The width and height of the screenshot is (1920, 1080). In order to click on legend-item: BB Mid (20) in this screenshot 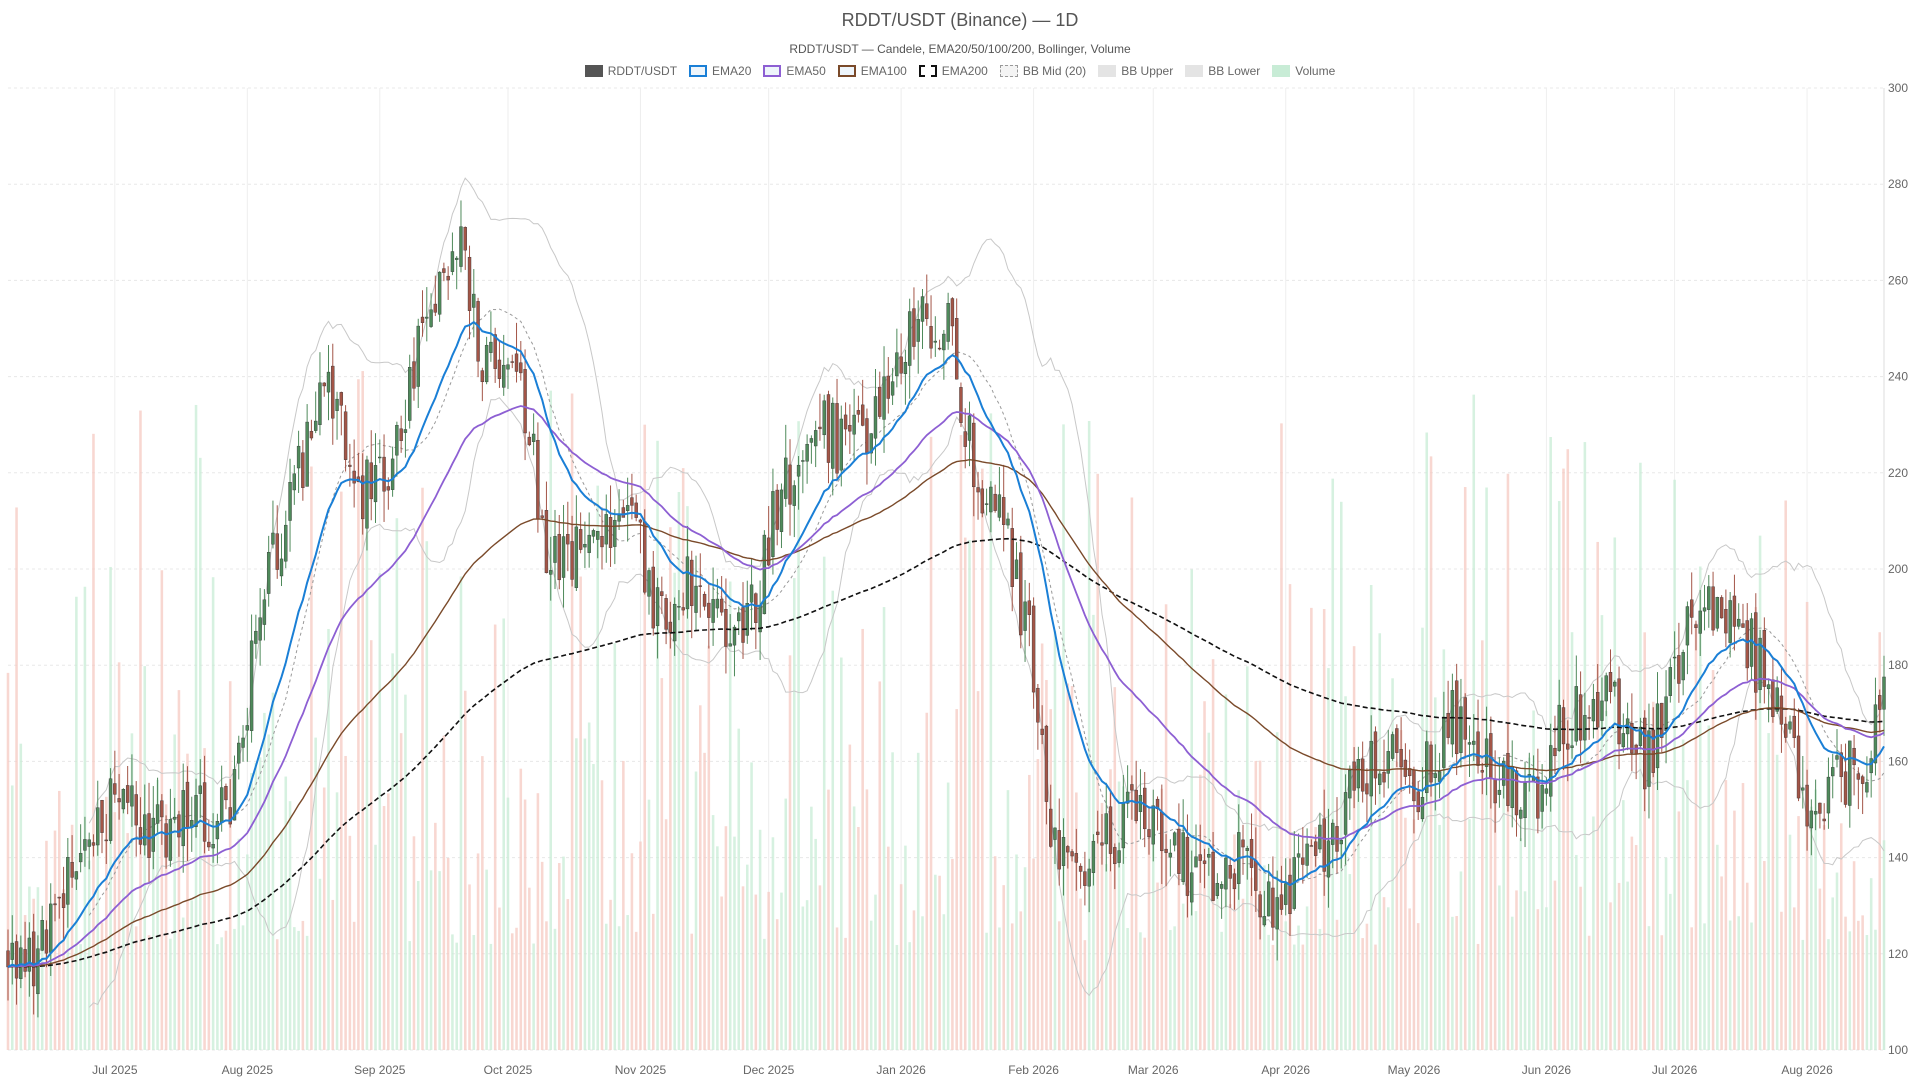, I will do `click(1042, 71)`.